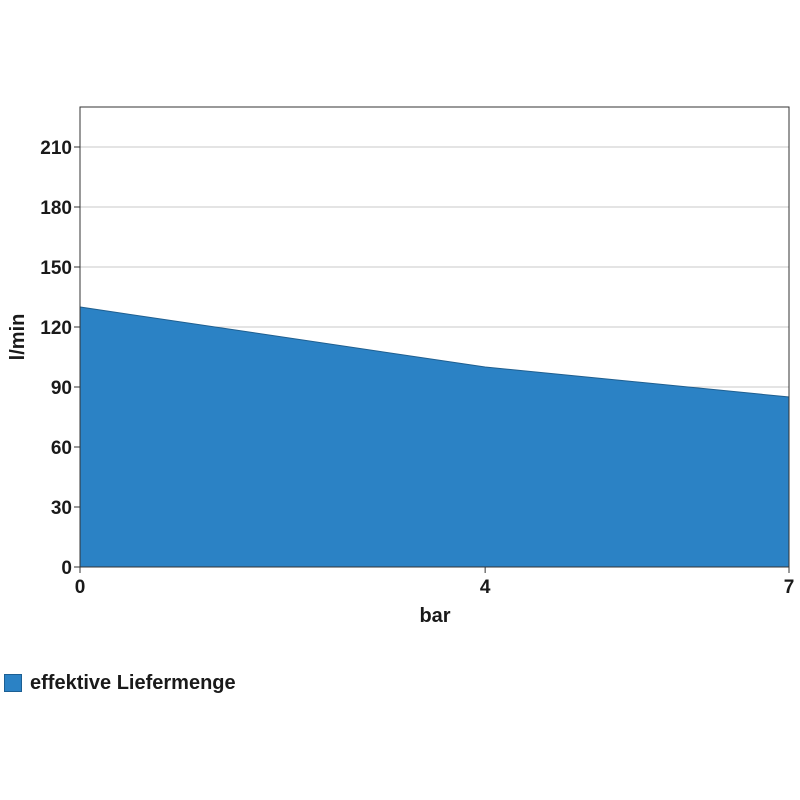 Image resolution: width=800 pixels, height=800 pixels. I want to click on y-tick-label-210: 210, so click(56, 148).